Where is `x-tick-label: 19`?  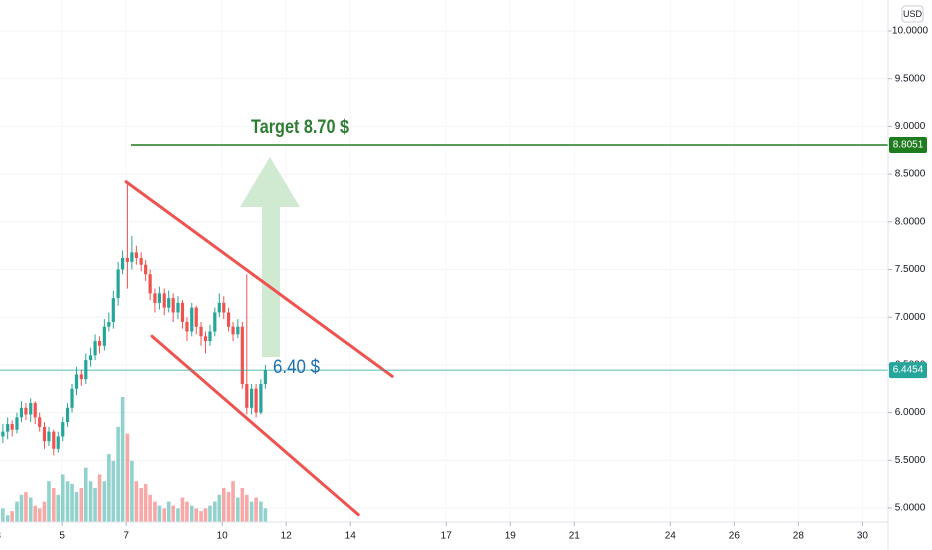
x-tick-label: 19 is located at coordinates (511, 536).